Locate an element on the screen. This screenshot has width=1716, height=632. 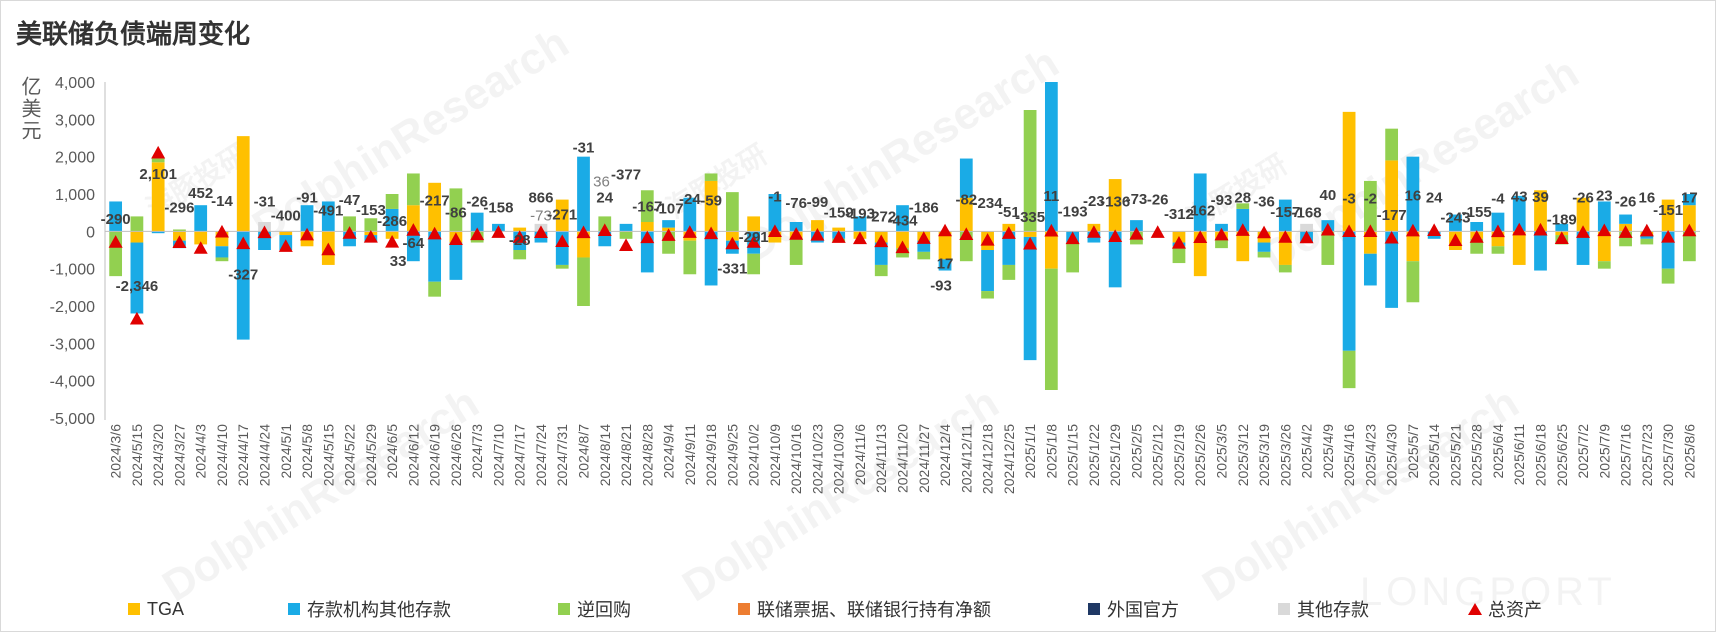
x-tick-label: 2024/10/9 is located at coordinates (775, 455).